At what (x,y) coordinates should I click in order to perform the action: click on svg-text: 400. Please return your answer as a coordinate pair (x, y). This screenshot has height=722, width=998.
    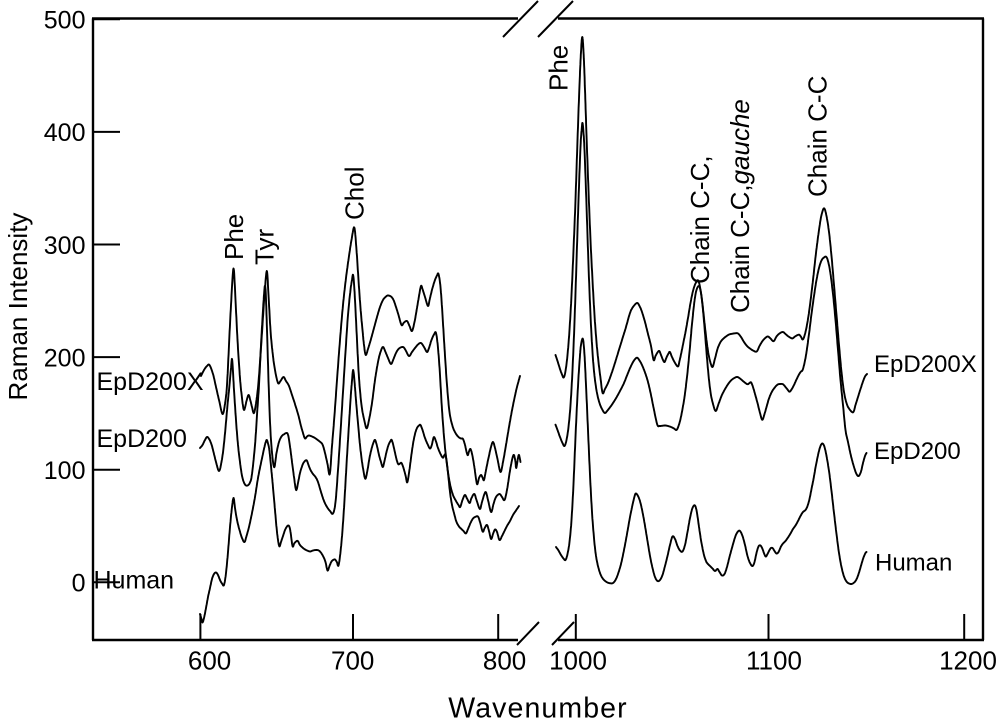
    Looking at the image, I should click on (65, 133).